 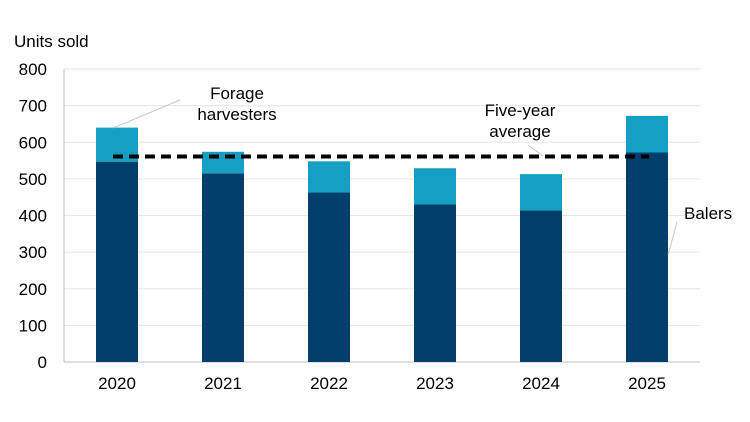 What do you see at coordinates (236, 114) in the screenshot?
I see `forage-label-line2: harvesters` at bounding box center [236, 114].